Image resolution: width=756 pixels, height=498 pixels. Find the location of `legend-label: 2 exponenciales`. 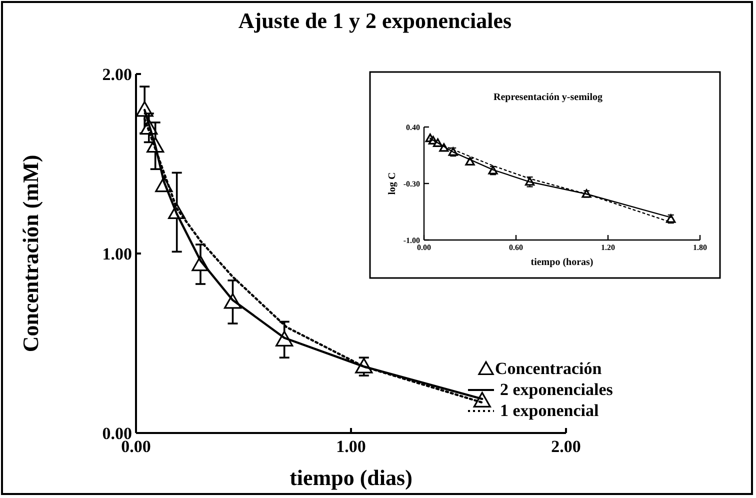

legend-label: 2 exponenciales is located at coordinates (557, 389).